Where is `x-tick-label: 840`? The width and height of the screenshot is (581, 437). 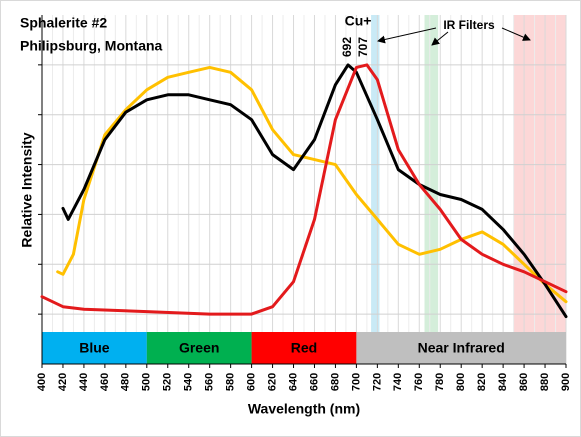
x-tick-label: 840 is located at coordinates (503, 382).